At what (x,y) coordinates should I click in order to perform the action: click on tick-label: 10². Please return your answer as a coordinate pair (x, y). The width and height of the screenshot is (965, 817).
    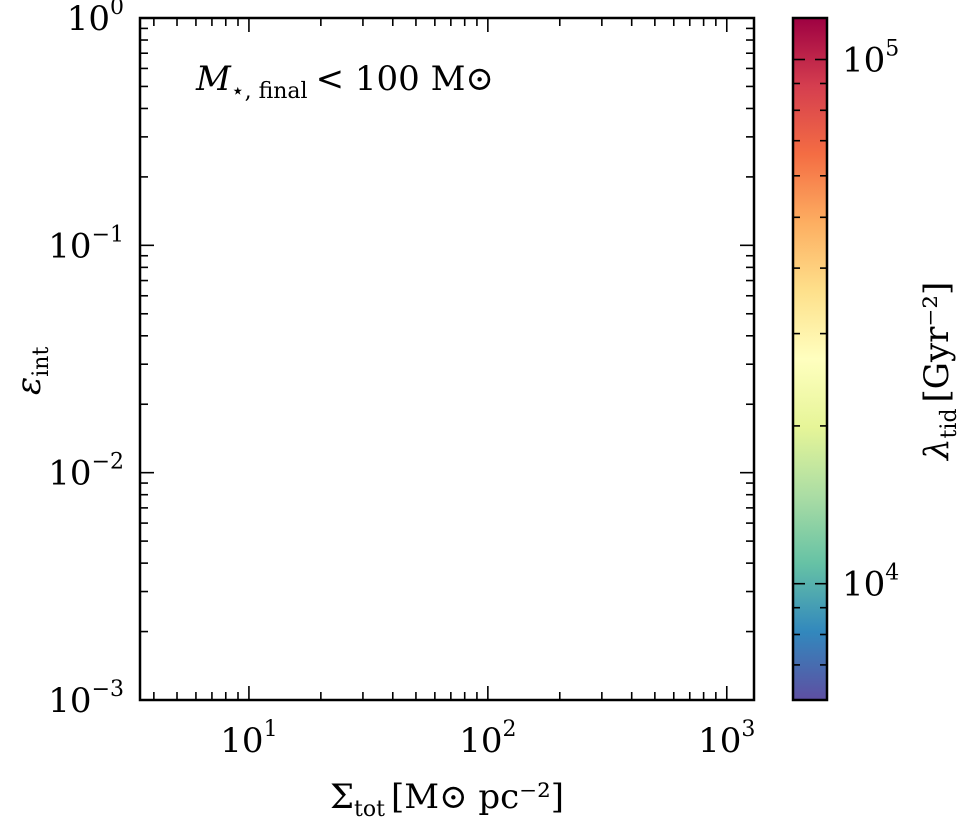
    Looking at the image, I should click on (487, 739).